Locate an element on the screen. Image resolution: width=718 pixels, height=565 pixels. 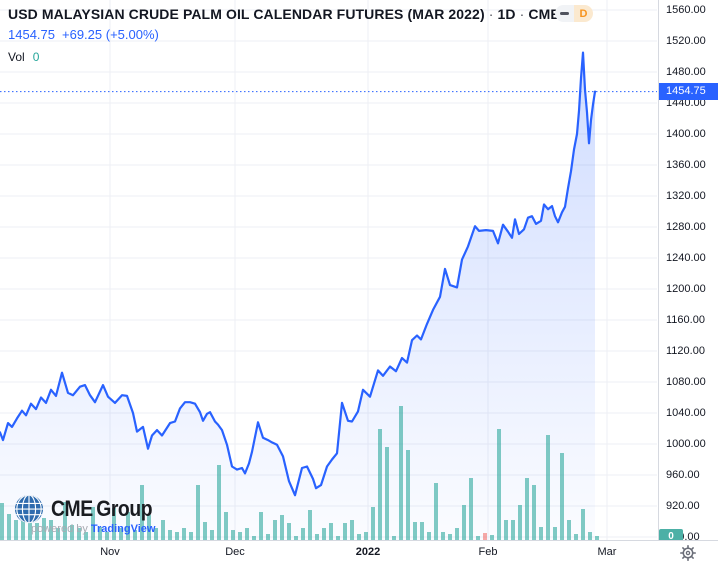
collapse-legend-button is located at coordinates (564, 13).